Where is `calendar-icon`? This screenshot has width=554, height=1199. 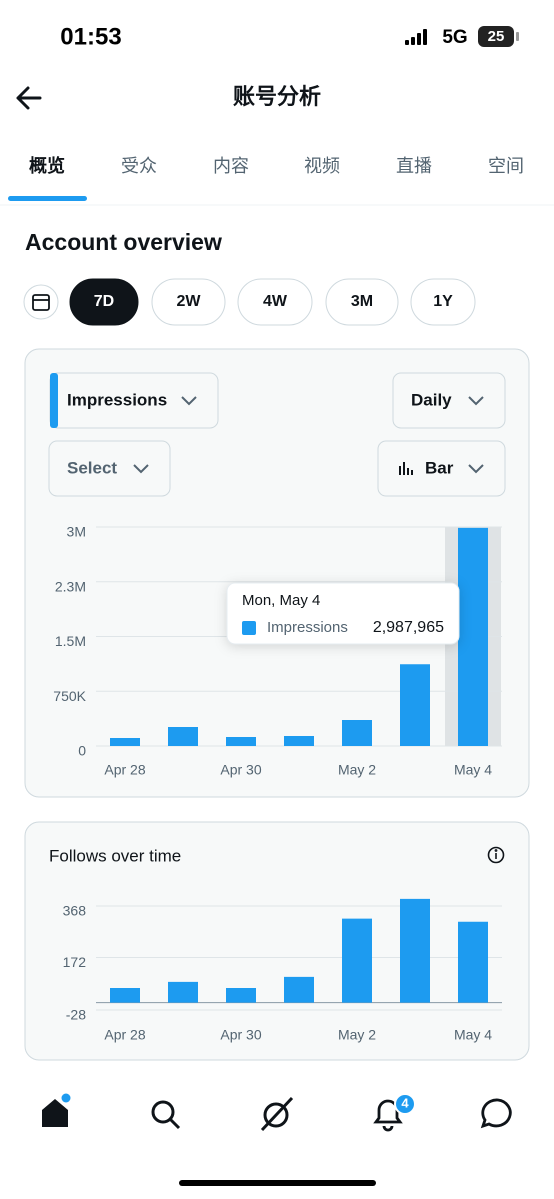
calendar-icon is located at coordinates (41, 302).